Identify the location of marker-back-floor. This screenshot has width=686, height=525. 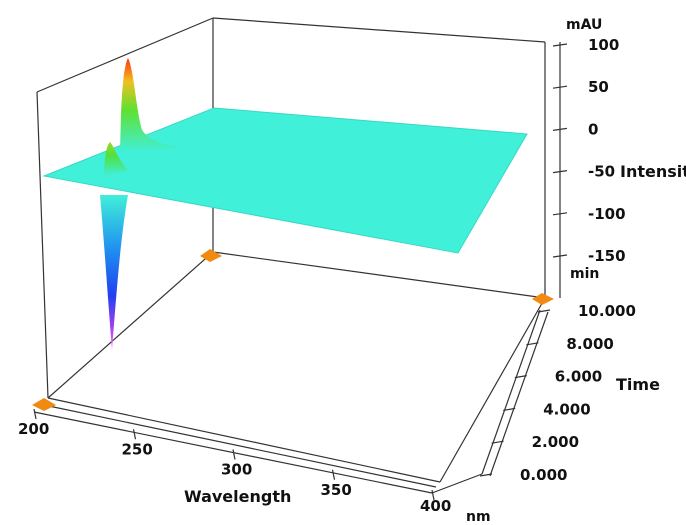
(211, 255).